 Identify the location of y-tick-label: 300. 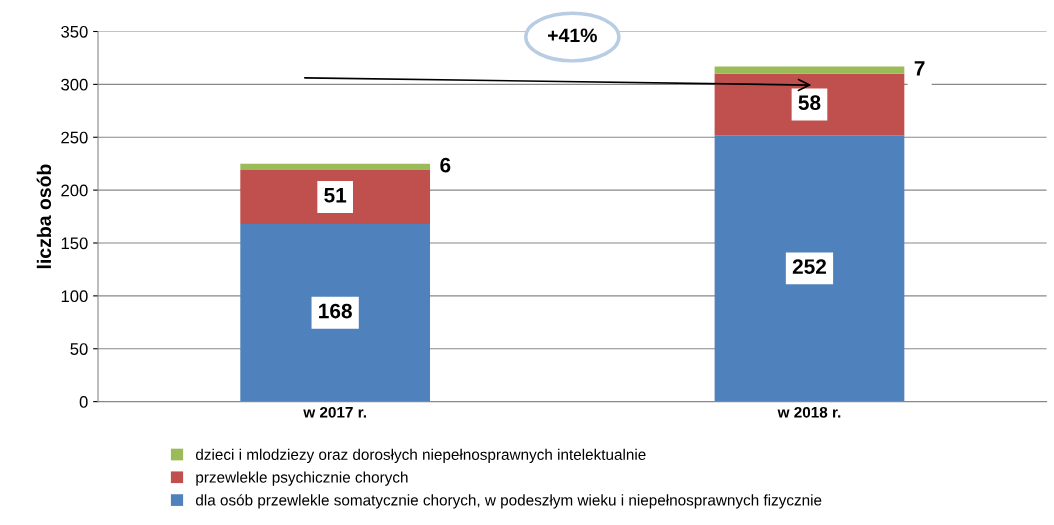
(74, 84).